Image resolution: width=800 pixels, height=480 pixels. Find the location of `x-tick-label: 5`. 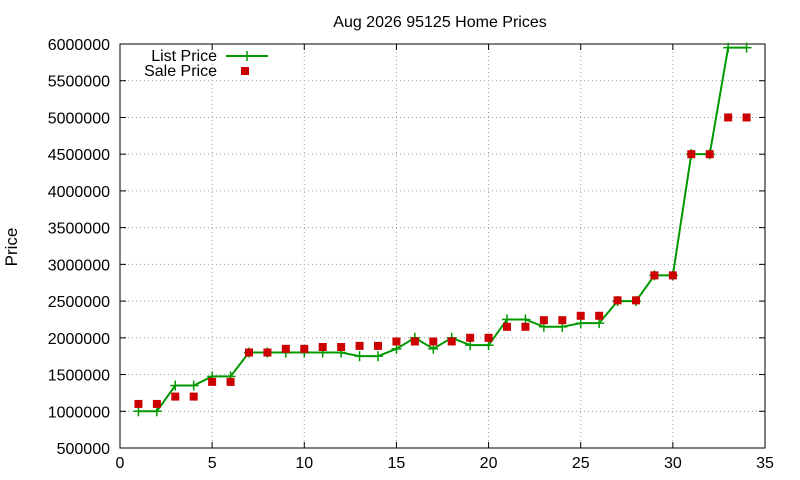

x-tick-label: 5 is located at coordinates (212, 463).